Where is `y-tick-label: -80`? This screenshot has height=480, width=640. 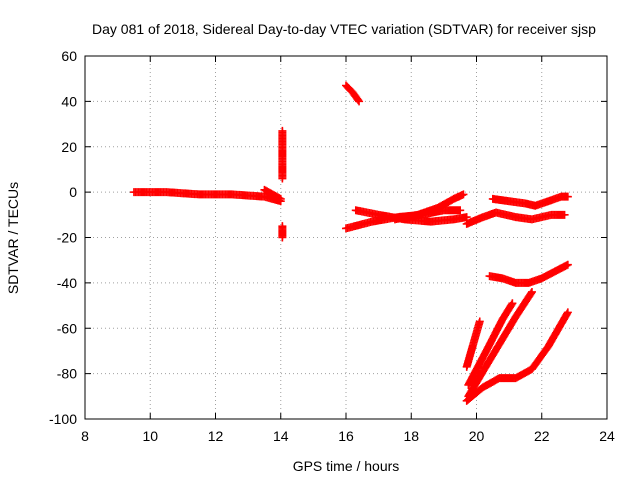 y-tick-label: -80 is located at coordinates (67, 374).